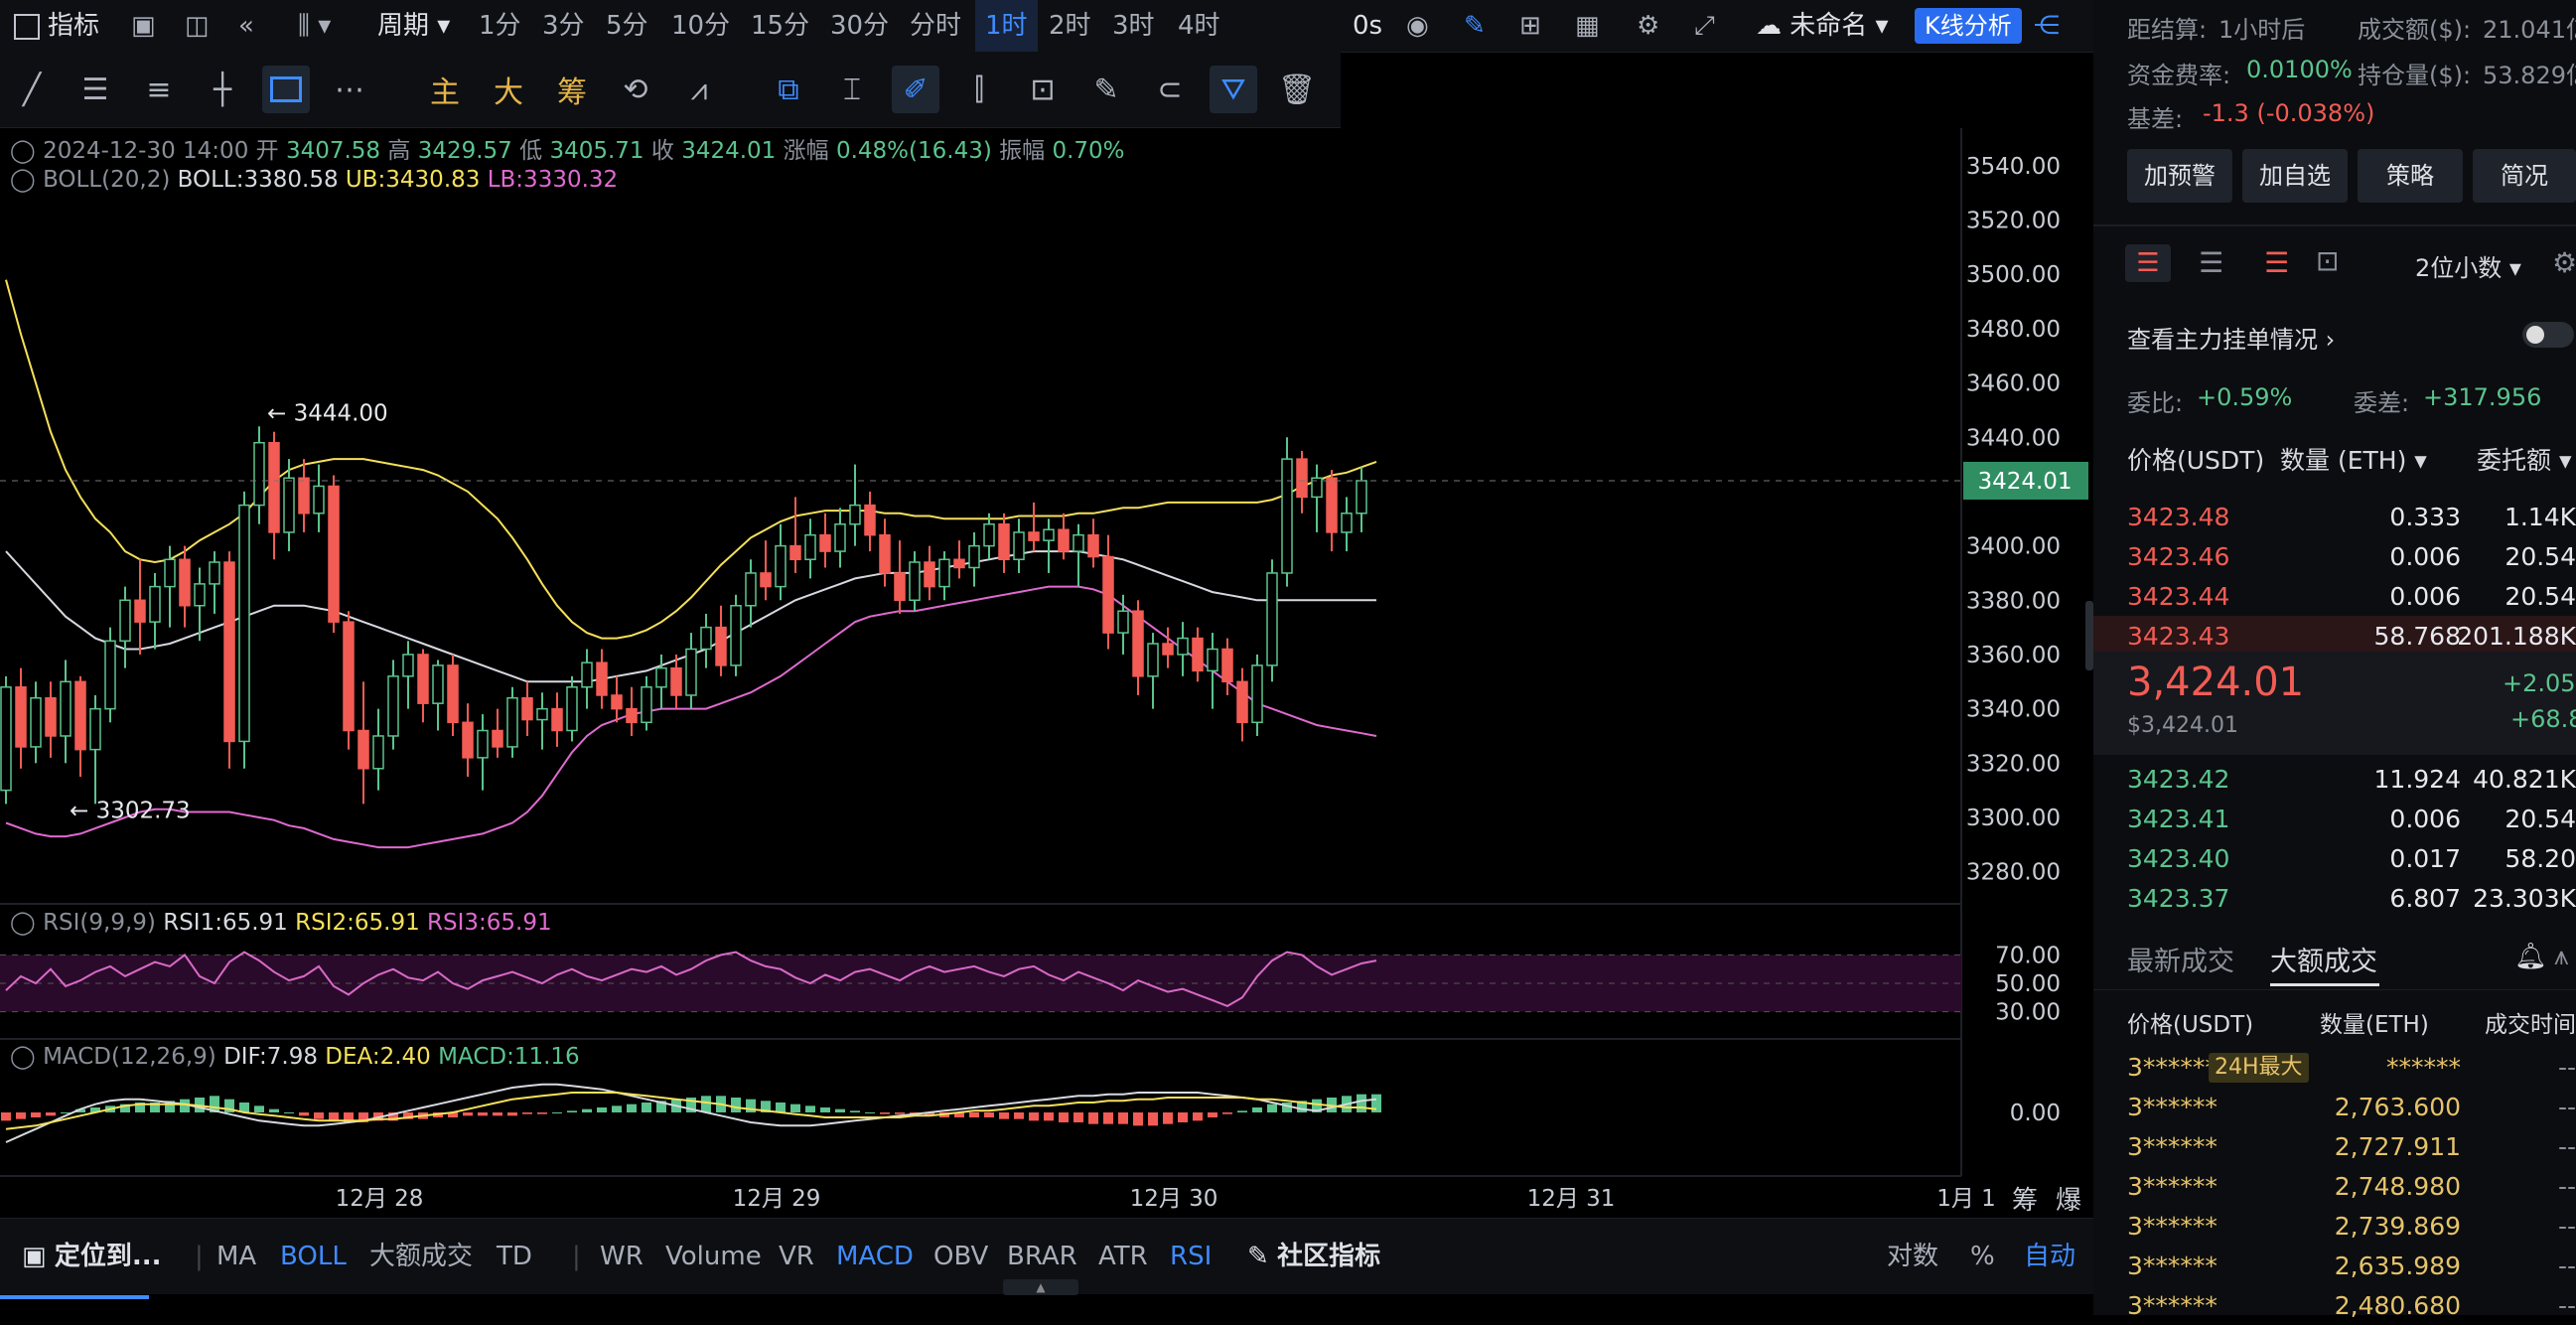  What do you see at coordinates (979, 89) in the screenshot?
I see `candles-icon: ⫿` at bounding box center [979, 89].